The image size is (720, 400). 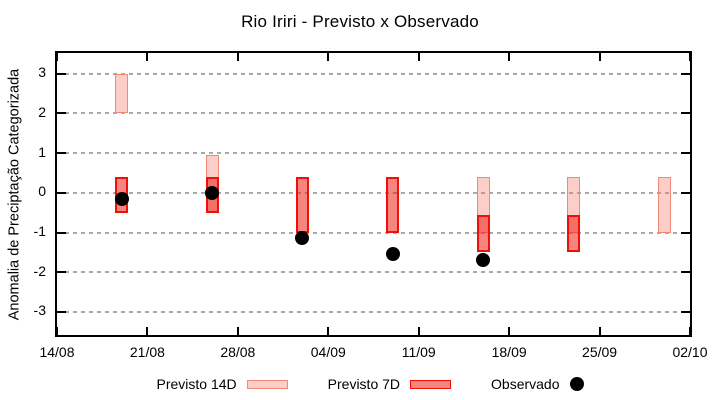 What do you see at coordinates (360, 21) in the screenshot?
I see `chart-title: Rio Iriri - Previsto x Observado` at bounding box center [360, 21].